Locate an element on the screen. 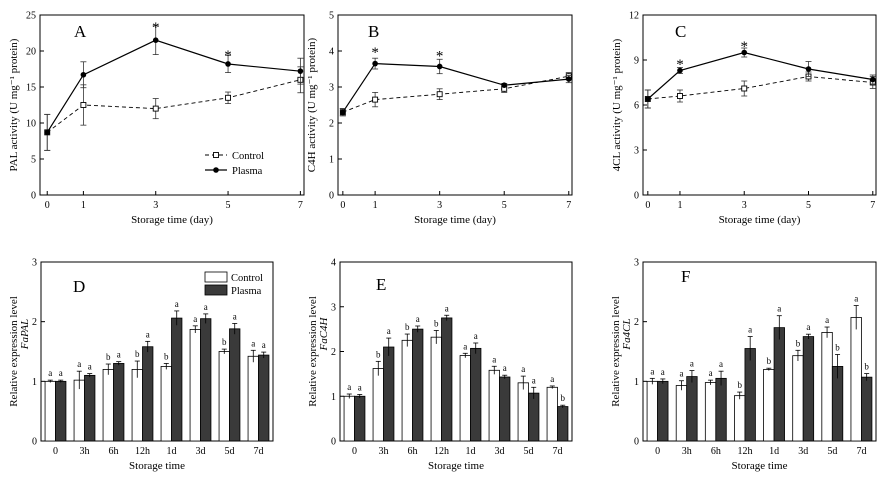 This screenshot has width=887, height=486. y-tick-label-F: 2 is located at coordinates (636, 322).